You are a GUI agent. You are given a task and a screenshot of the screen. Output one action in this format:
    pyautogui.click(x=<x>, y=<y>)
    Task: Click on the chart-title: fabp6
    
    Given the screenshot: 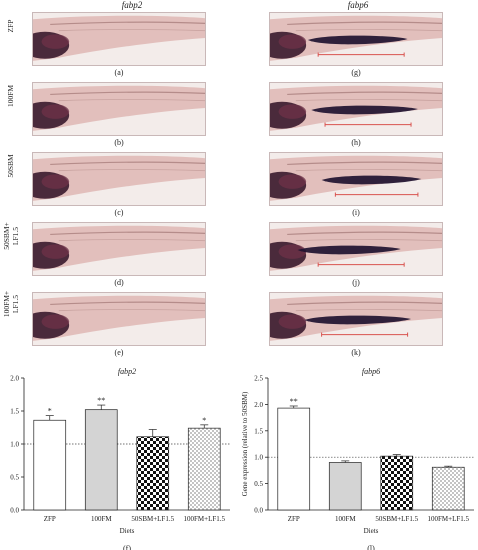 What is the action you would take?
    pyautogui.click(x=371, y=371)
    